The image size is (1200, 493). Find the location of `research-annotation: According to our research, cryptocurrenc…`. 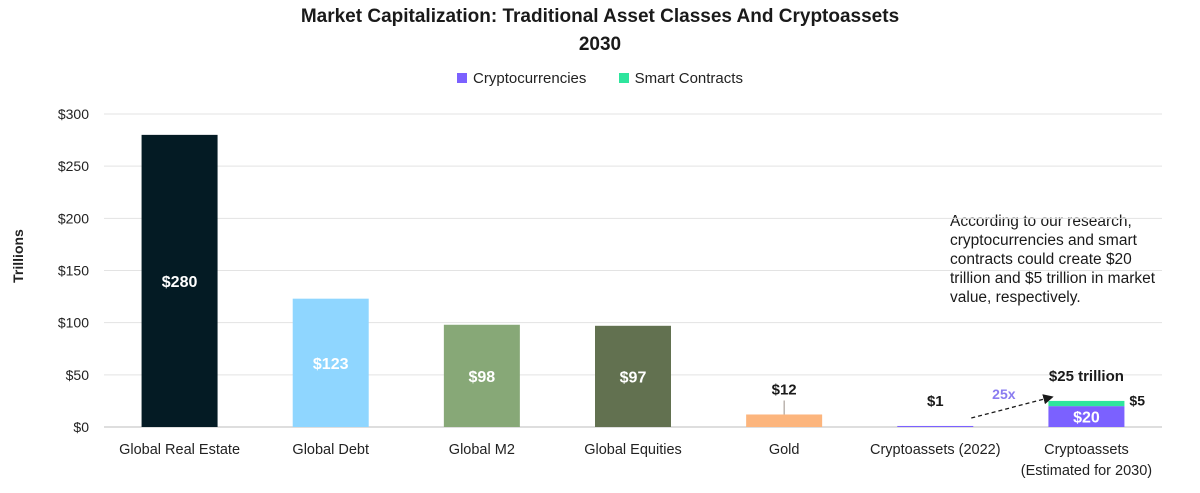

research-annotation: According to our research, cryptocurrenc… is located at coordinates (1053, 259).